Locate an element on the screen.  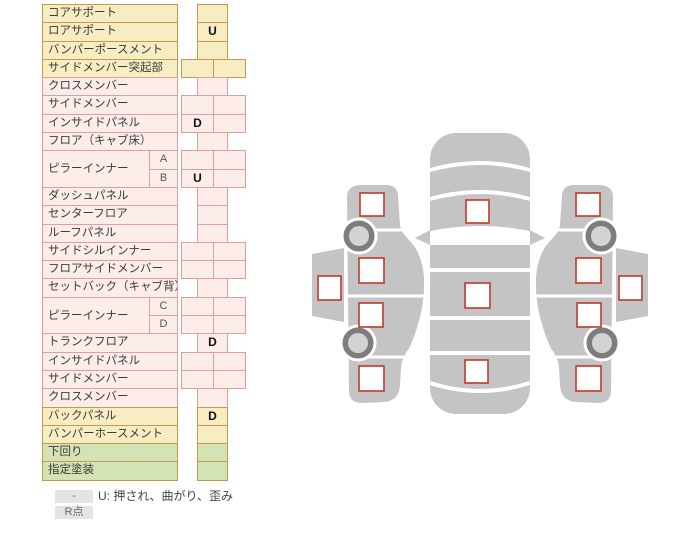
table-row: セットバック（キャブ背） is located at coordinates (144, 288).